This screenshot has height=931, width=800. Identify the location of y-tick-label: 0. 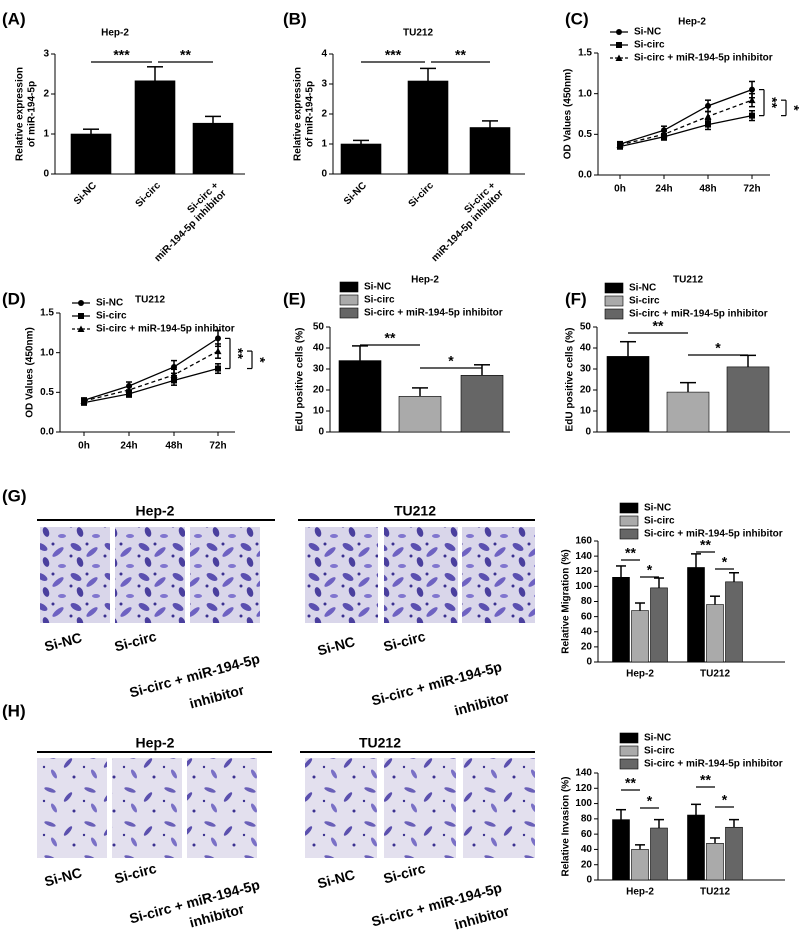
(46, 174).